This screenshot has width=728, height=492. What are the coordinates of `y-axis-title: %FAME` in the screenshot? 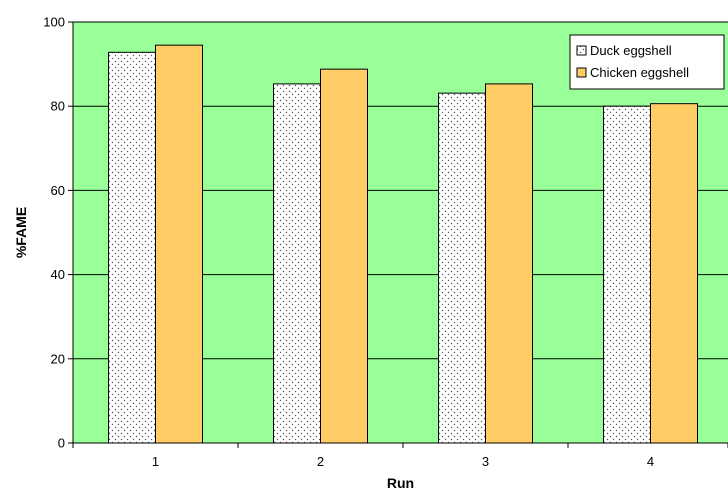 It's located at (21, 232).